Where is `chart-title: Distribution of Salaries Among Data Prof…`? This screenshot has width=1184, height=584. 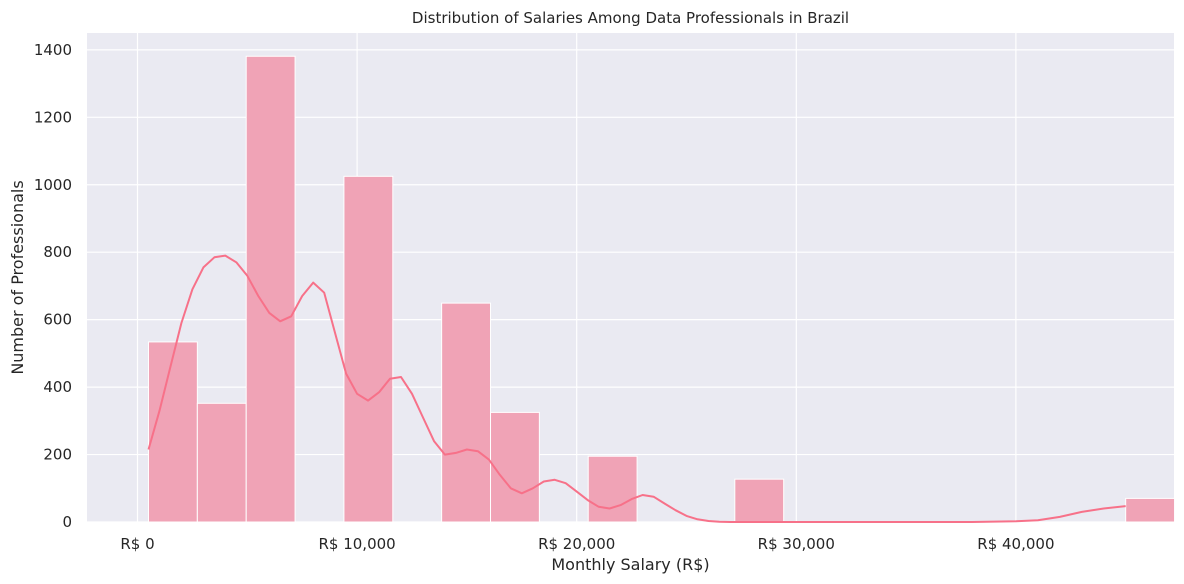 chart-title: Distribution of Salaries Among Data Prof… is located at coordinates (630, 18).